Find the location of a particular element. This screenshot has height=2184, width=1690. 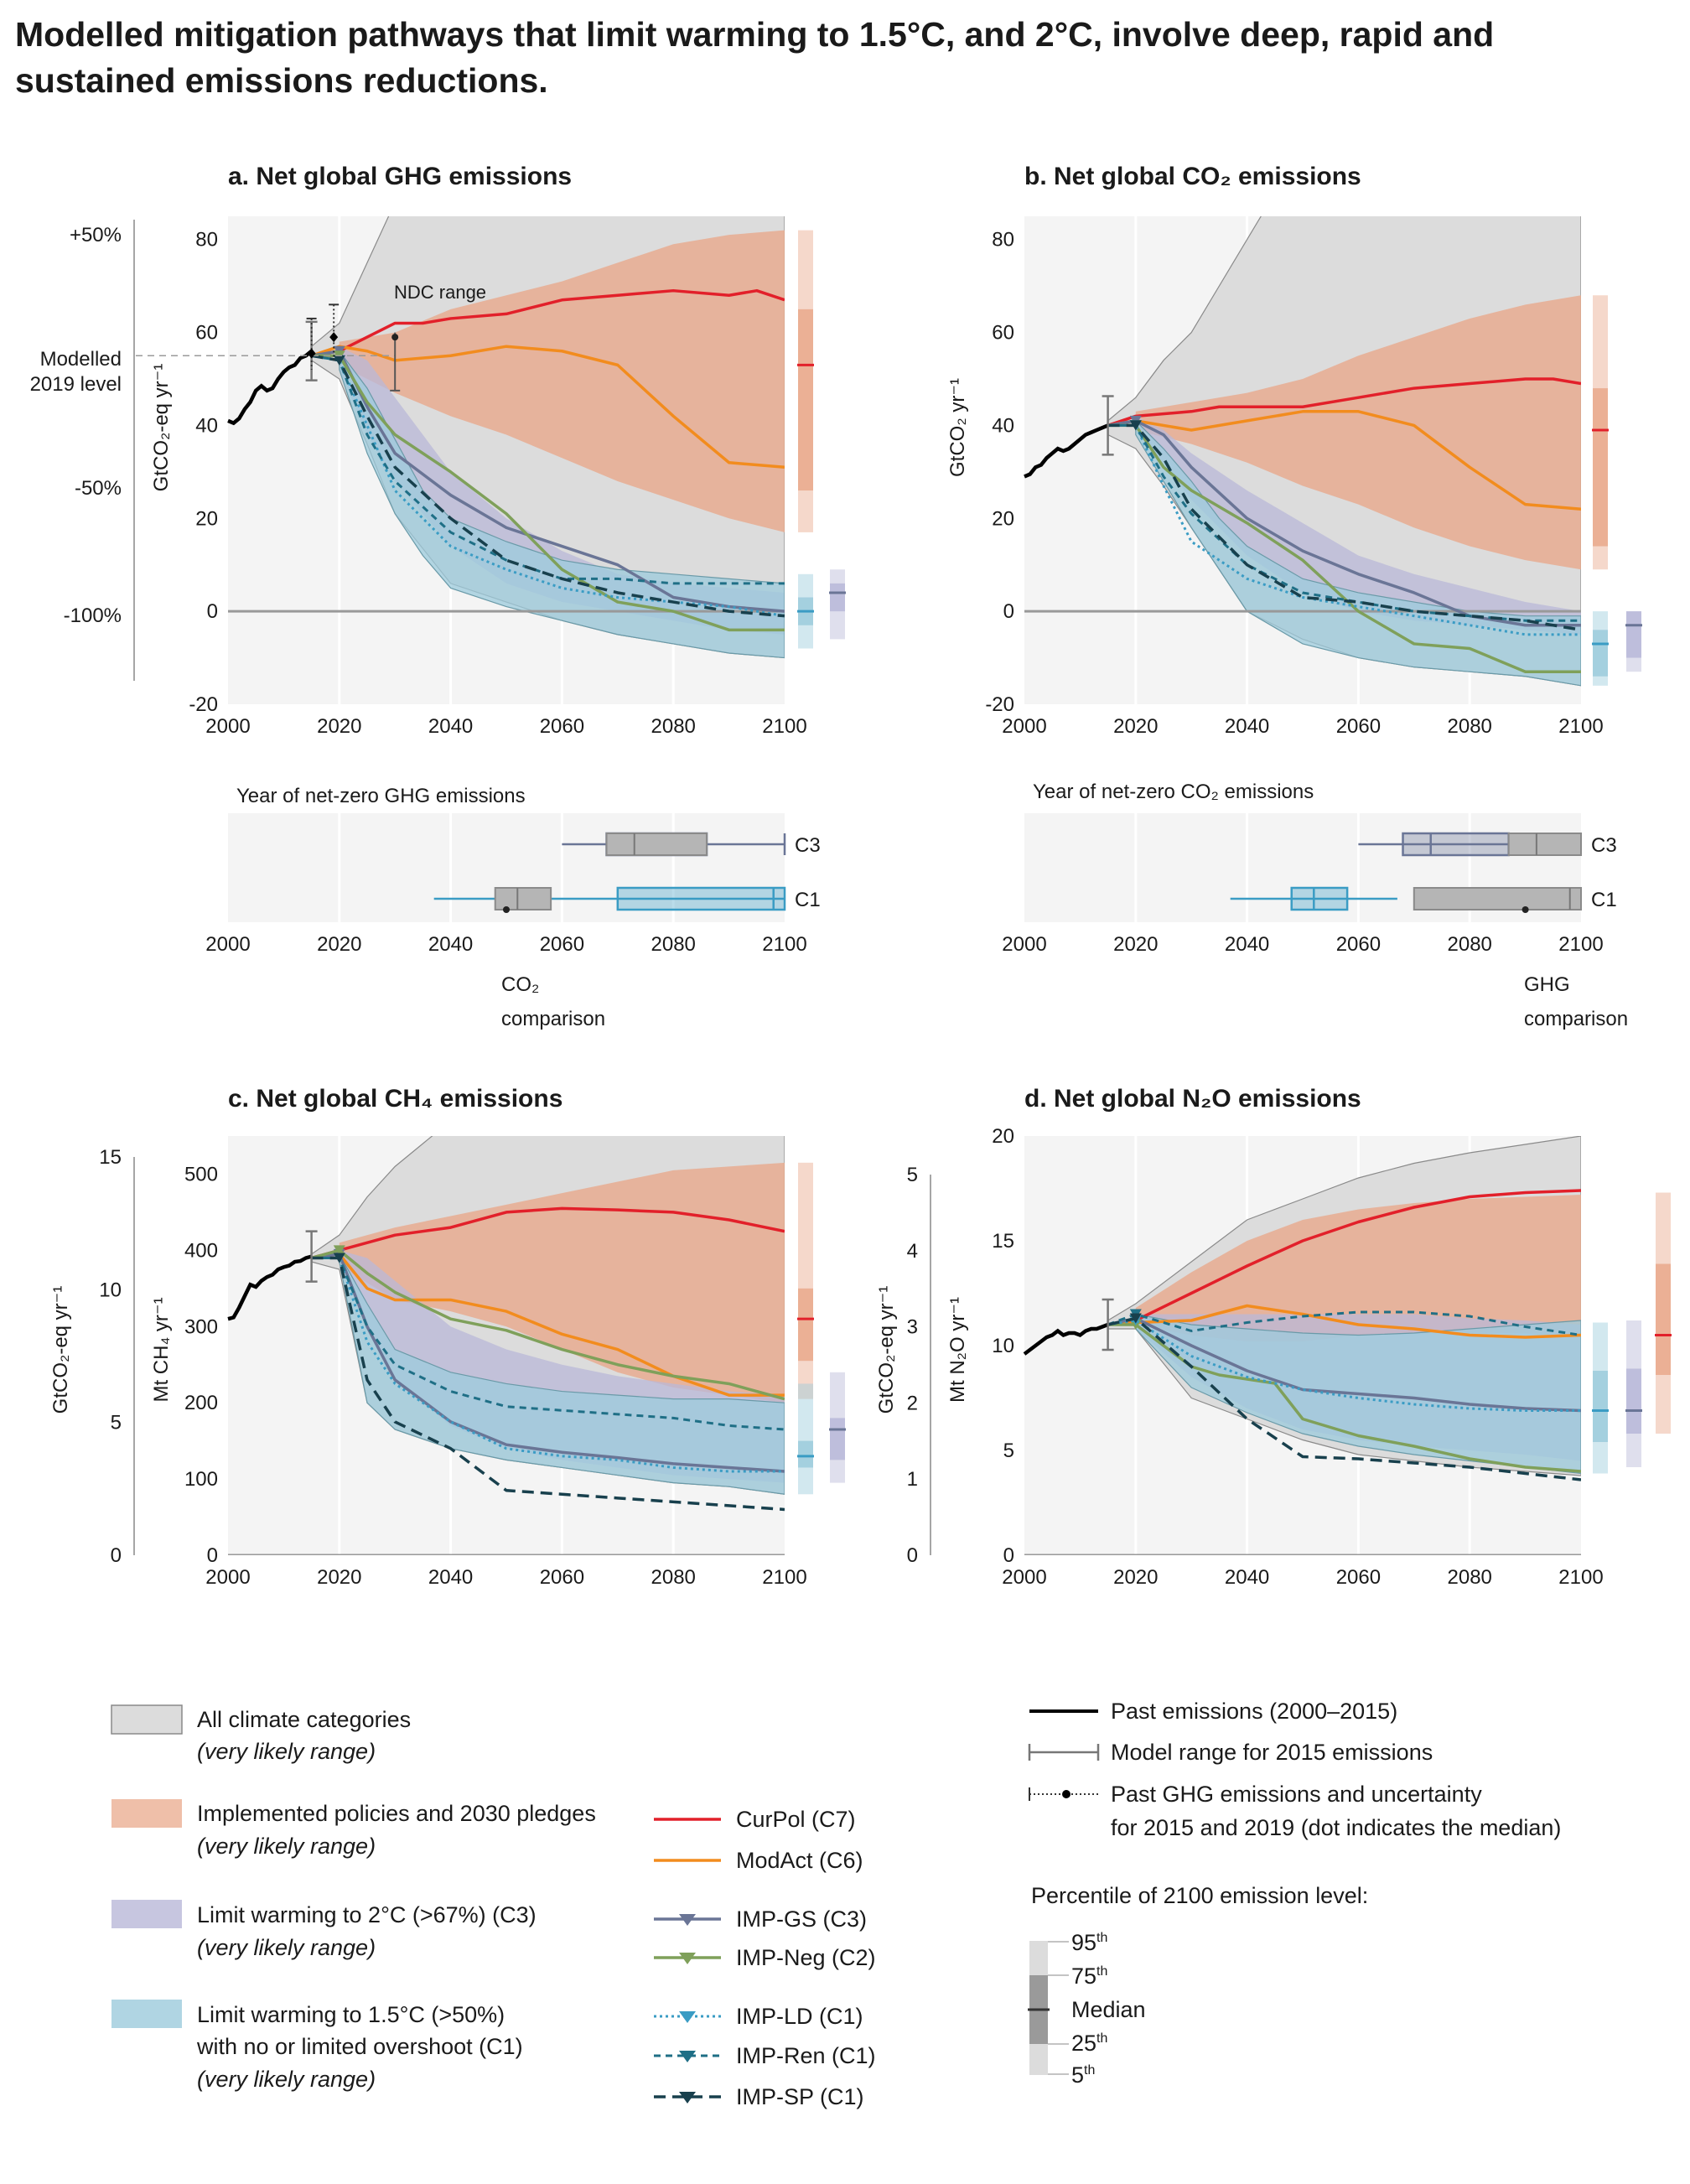

panel-c-ylabel-secondary: GtCO₂-eq yr⁻¹ is located at coordinates (60, 1350).